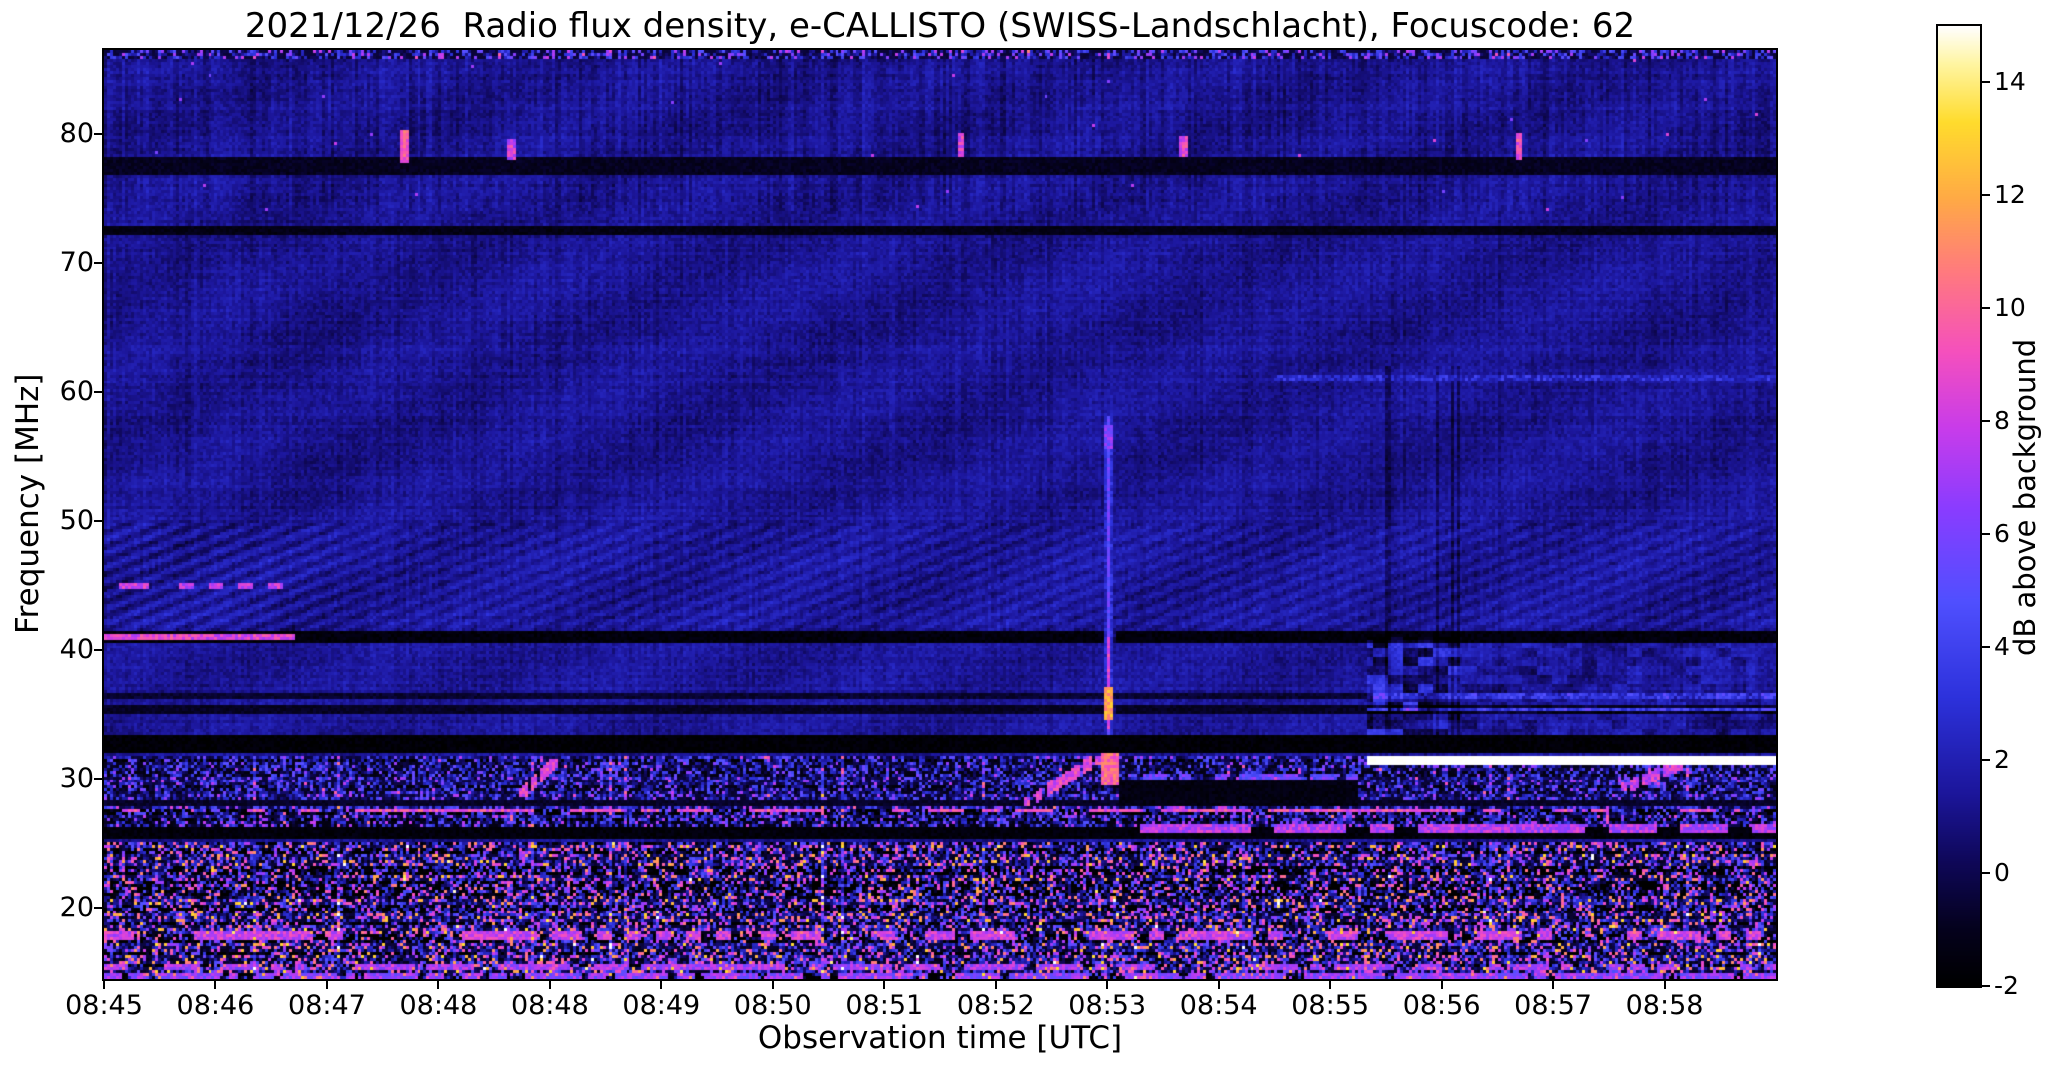 Image resolution: width=2047 pixels, height=1067 pixels. I want to click on y-tick-label: 20, so click(76, 908).